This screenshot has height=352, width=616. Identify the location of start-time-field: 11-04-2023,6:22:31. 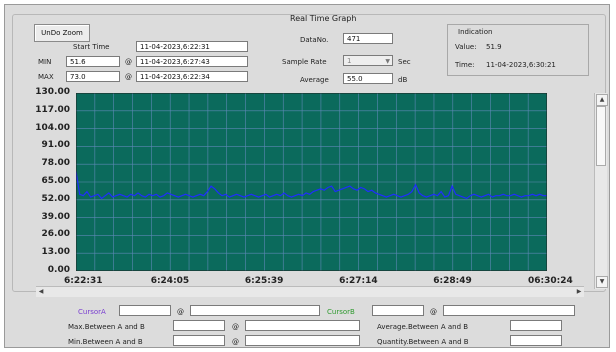
(192, 46).